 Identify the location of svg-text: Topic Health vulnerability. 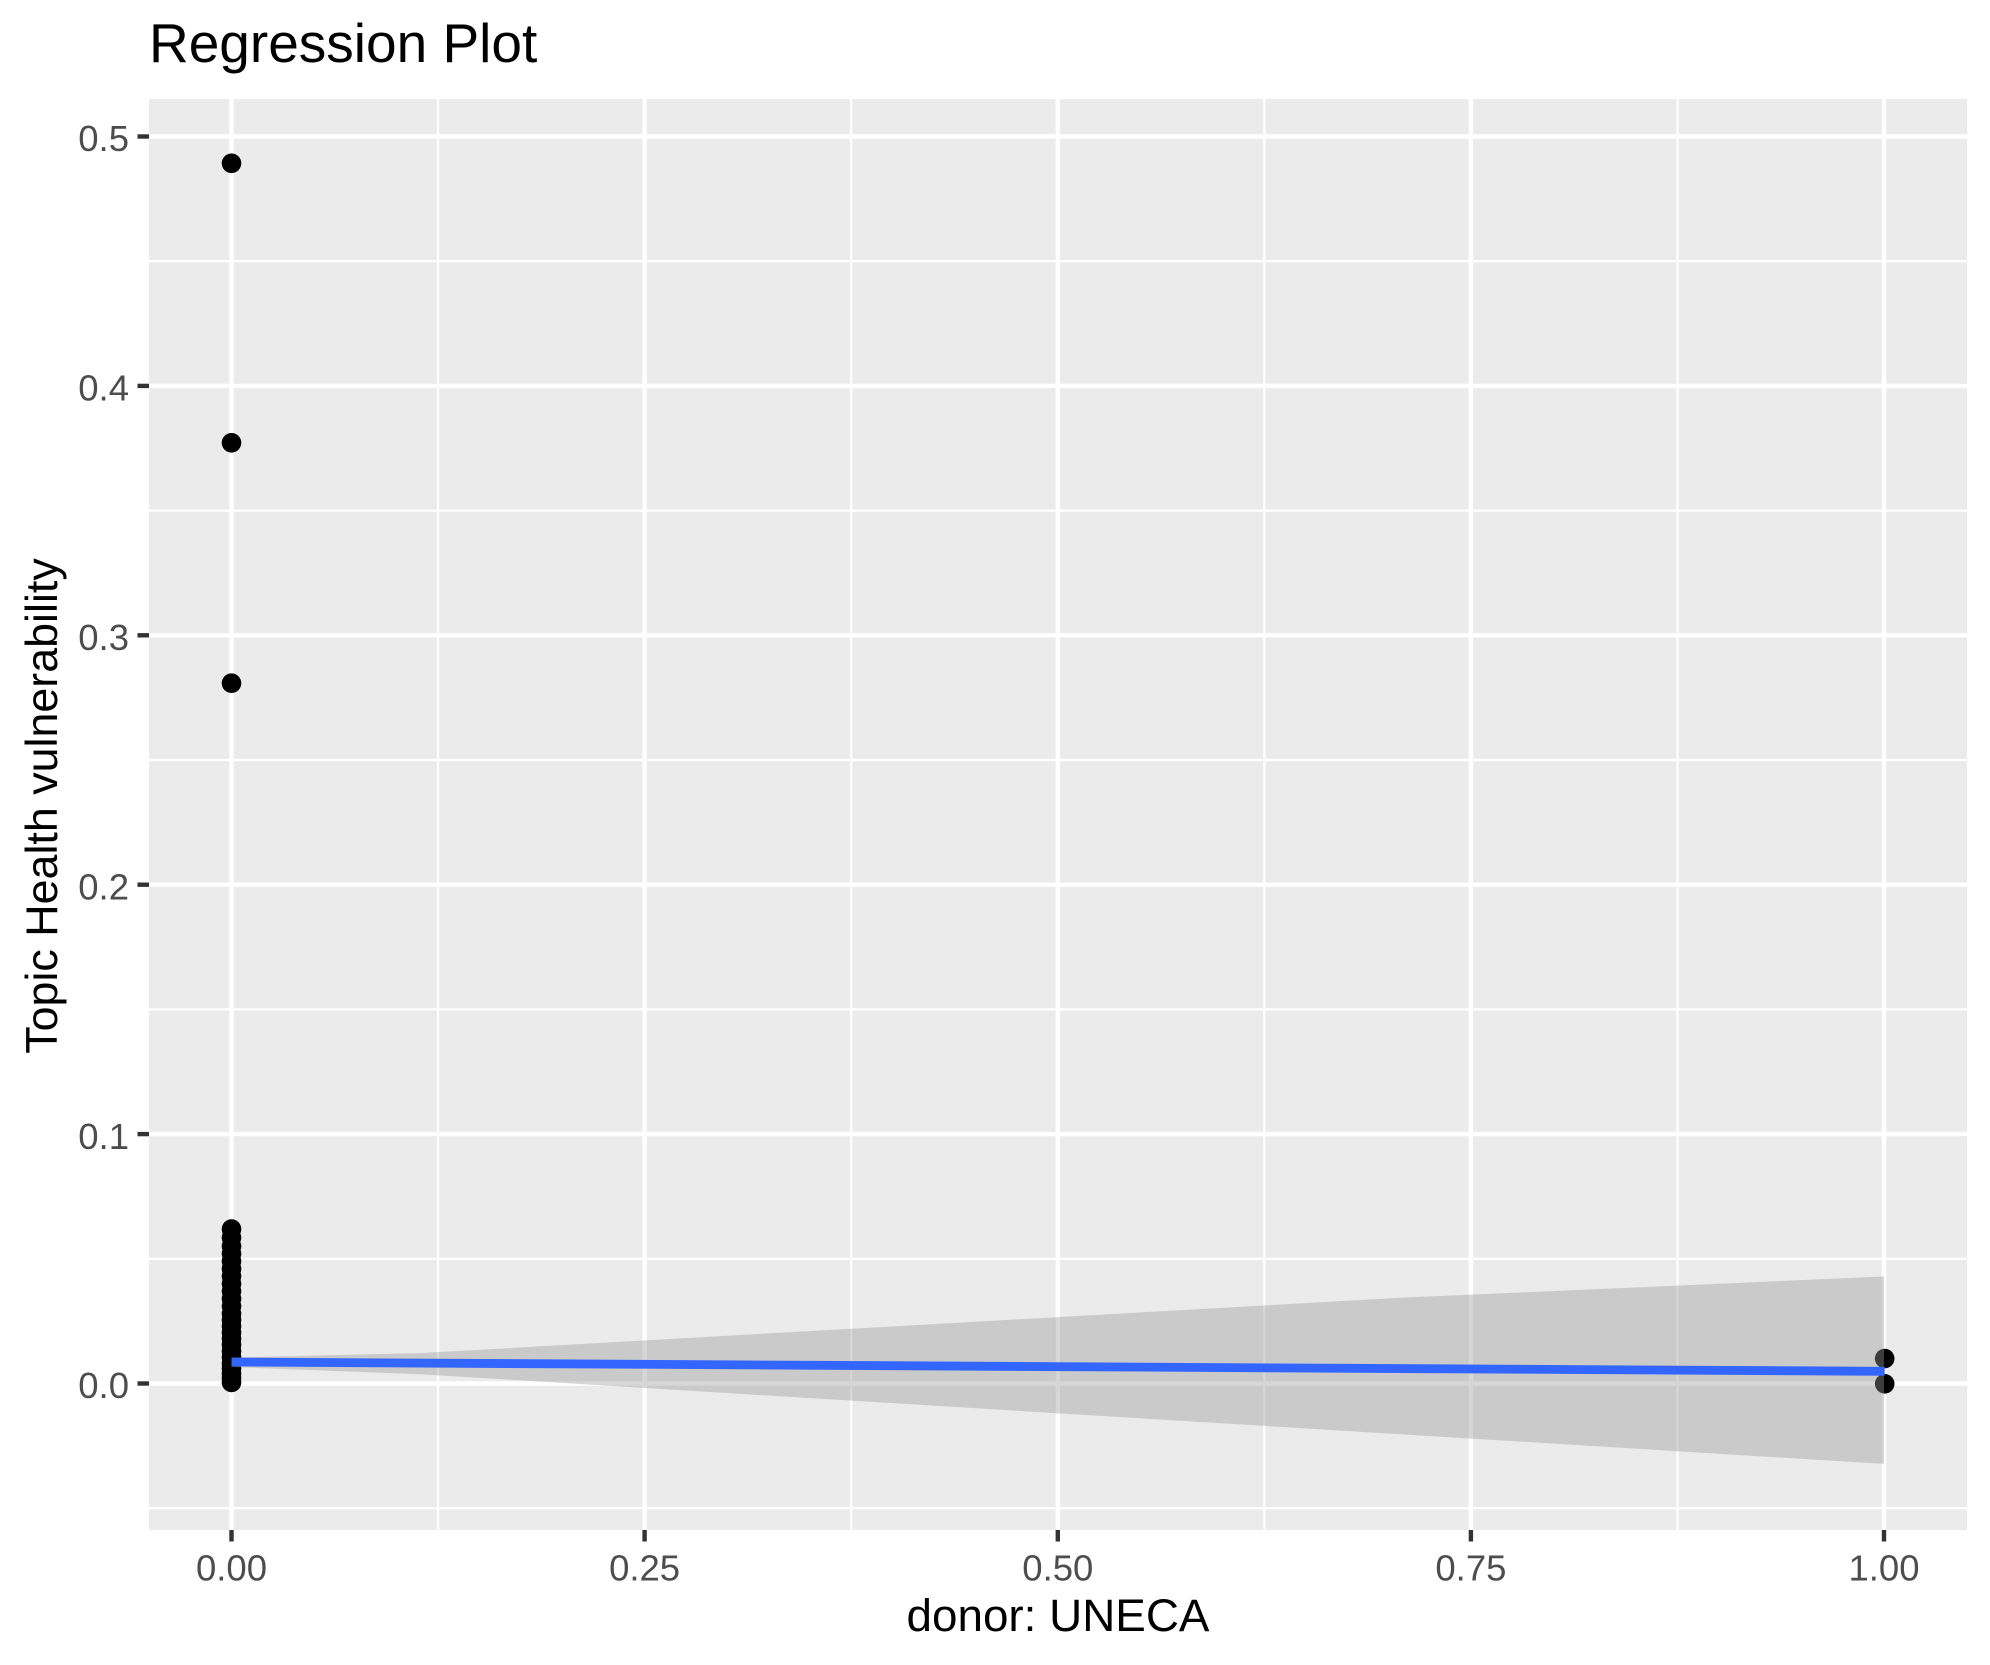
(42, 806).